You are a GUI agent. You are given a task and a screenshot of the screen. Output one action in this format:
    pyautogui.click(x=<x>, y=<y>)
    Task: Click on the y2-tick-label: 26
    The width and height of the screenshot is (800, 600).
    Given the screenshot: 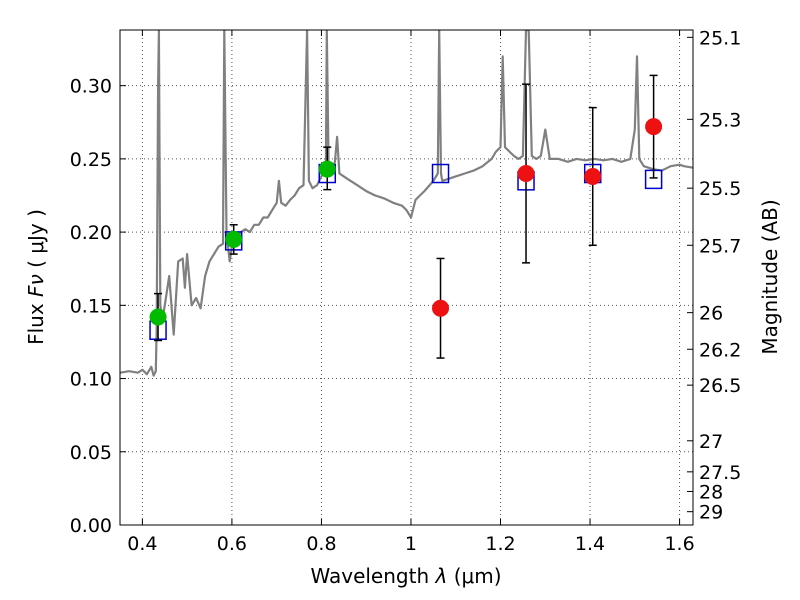 What is the action you would take?
    pyautogui.click(x=711, y=314)
    